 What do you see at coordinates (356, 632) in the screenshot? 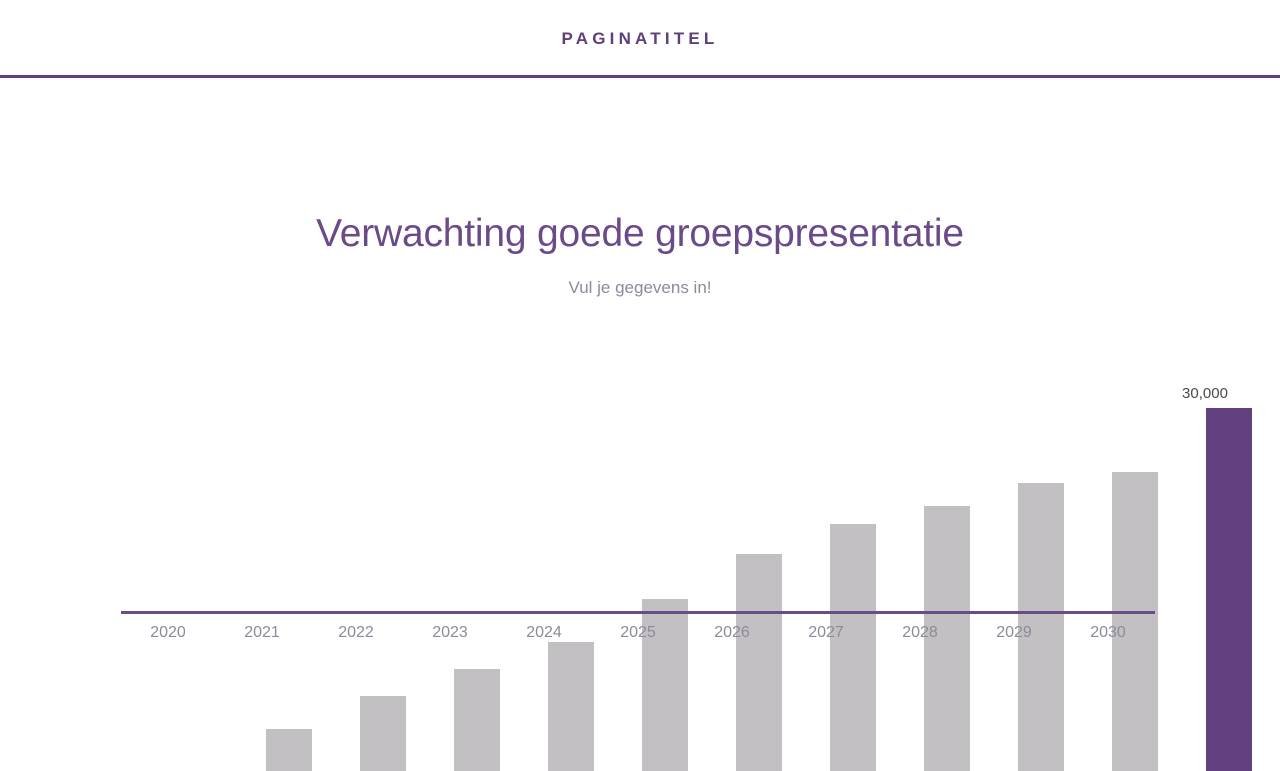
I see `x-axis-tick-label: 2022` at bounding box center [356, 632].